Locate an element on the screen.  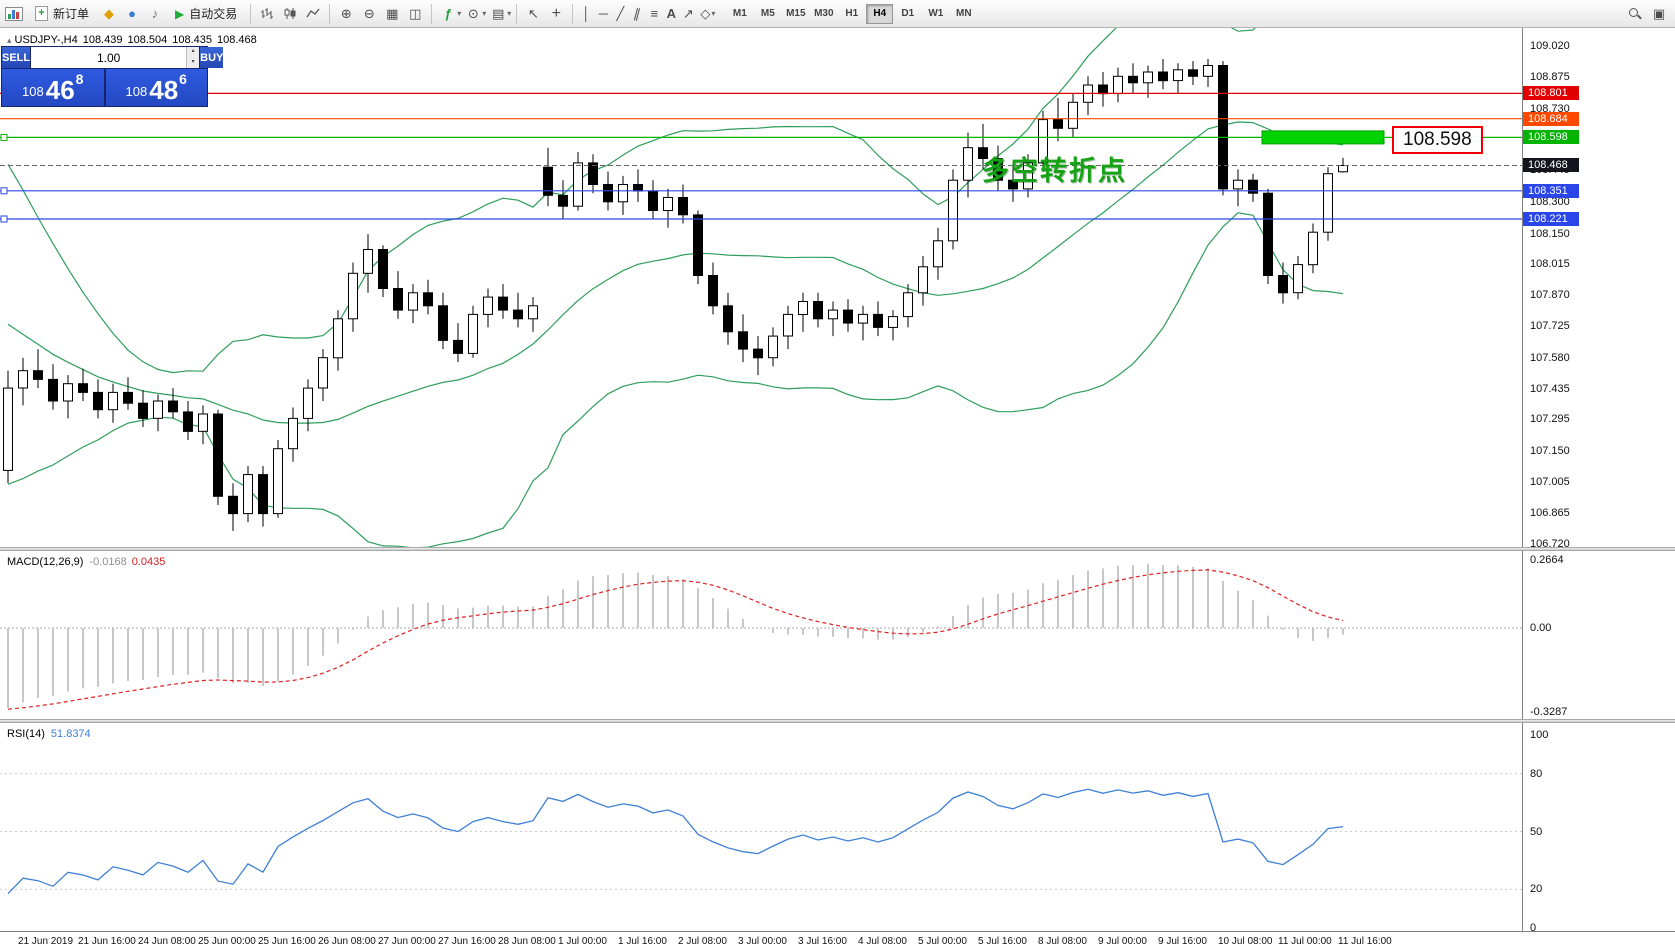
time-tick: 5 Jul 00:00 is located at coordinates (942, 941).